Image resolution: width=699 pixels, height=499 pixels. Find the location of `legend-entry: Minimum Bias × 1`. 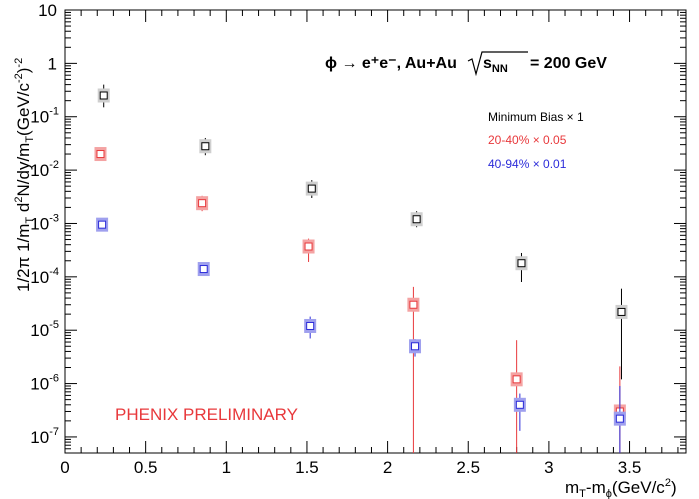

legend-entry: Minimum Bias × 1 is located at coordinates (536, 117).